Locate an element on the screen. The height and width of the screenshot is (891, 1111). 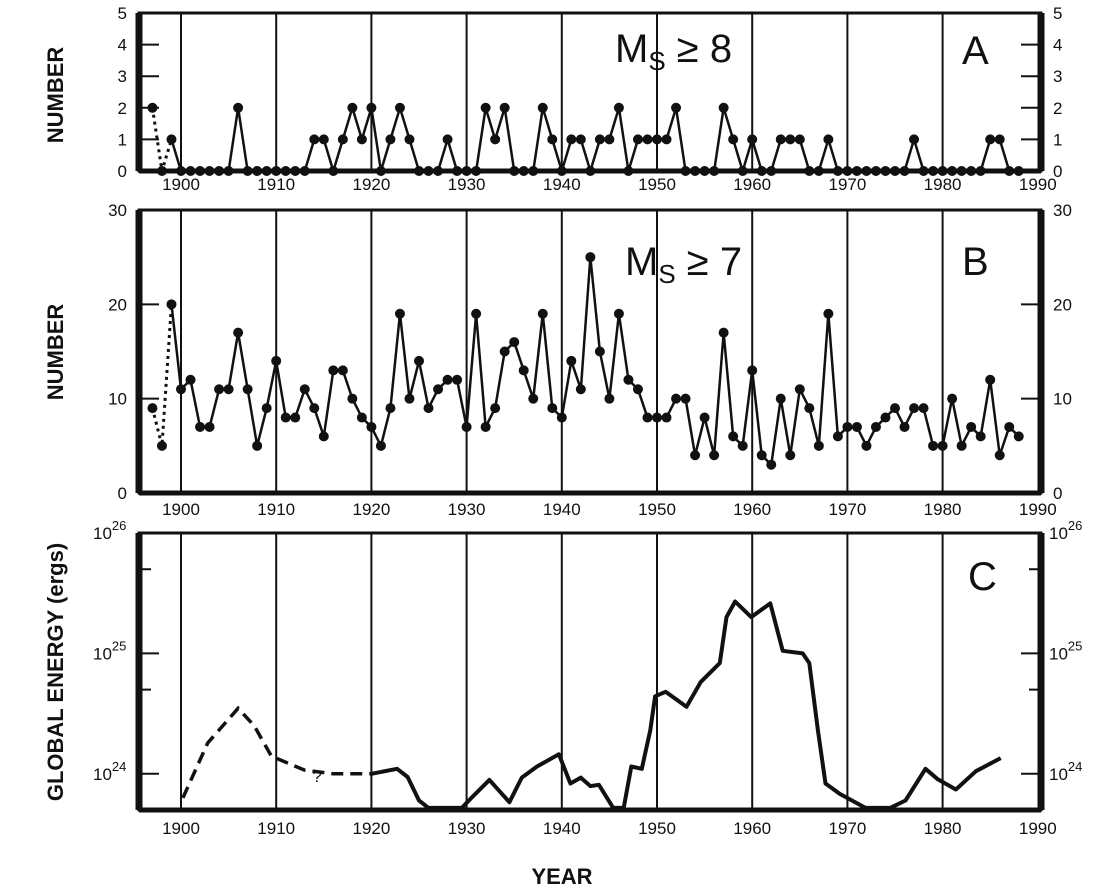
y-tick-label-right: 1024 is located at coordinates (1065, 771).